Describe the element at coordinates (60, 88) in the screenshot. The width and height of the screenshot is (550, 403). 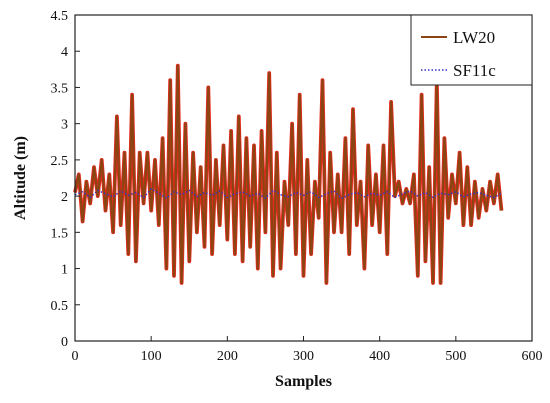
I see `y-tick-label: 3.5` at that location.